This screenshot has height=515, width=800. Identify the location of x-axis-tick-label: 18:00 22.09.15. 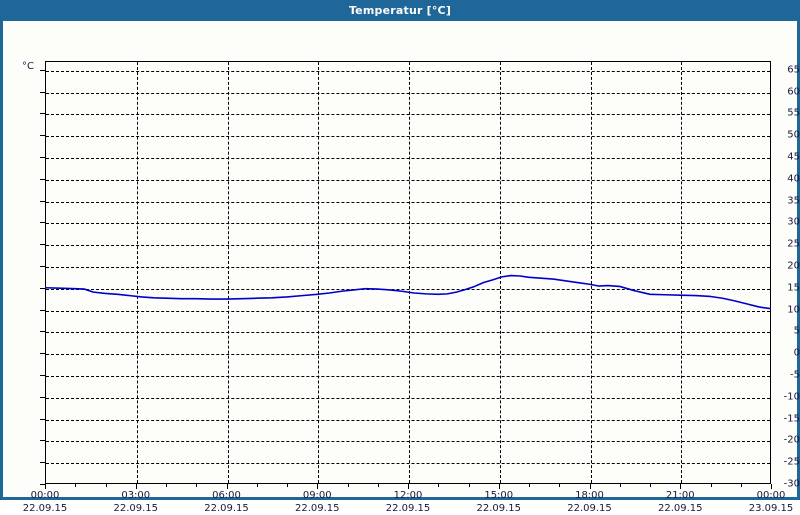
(590, 502).